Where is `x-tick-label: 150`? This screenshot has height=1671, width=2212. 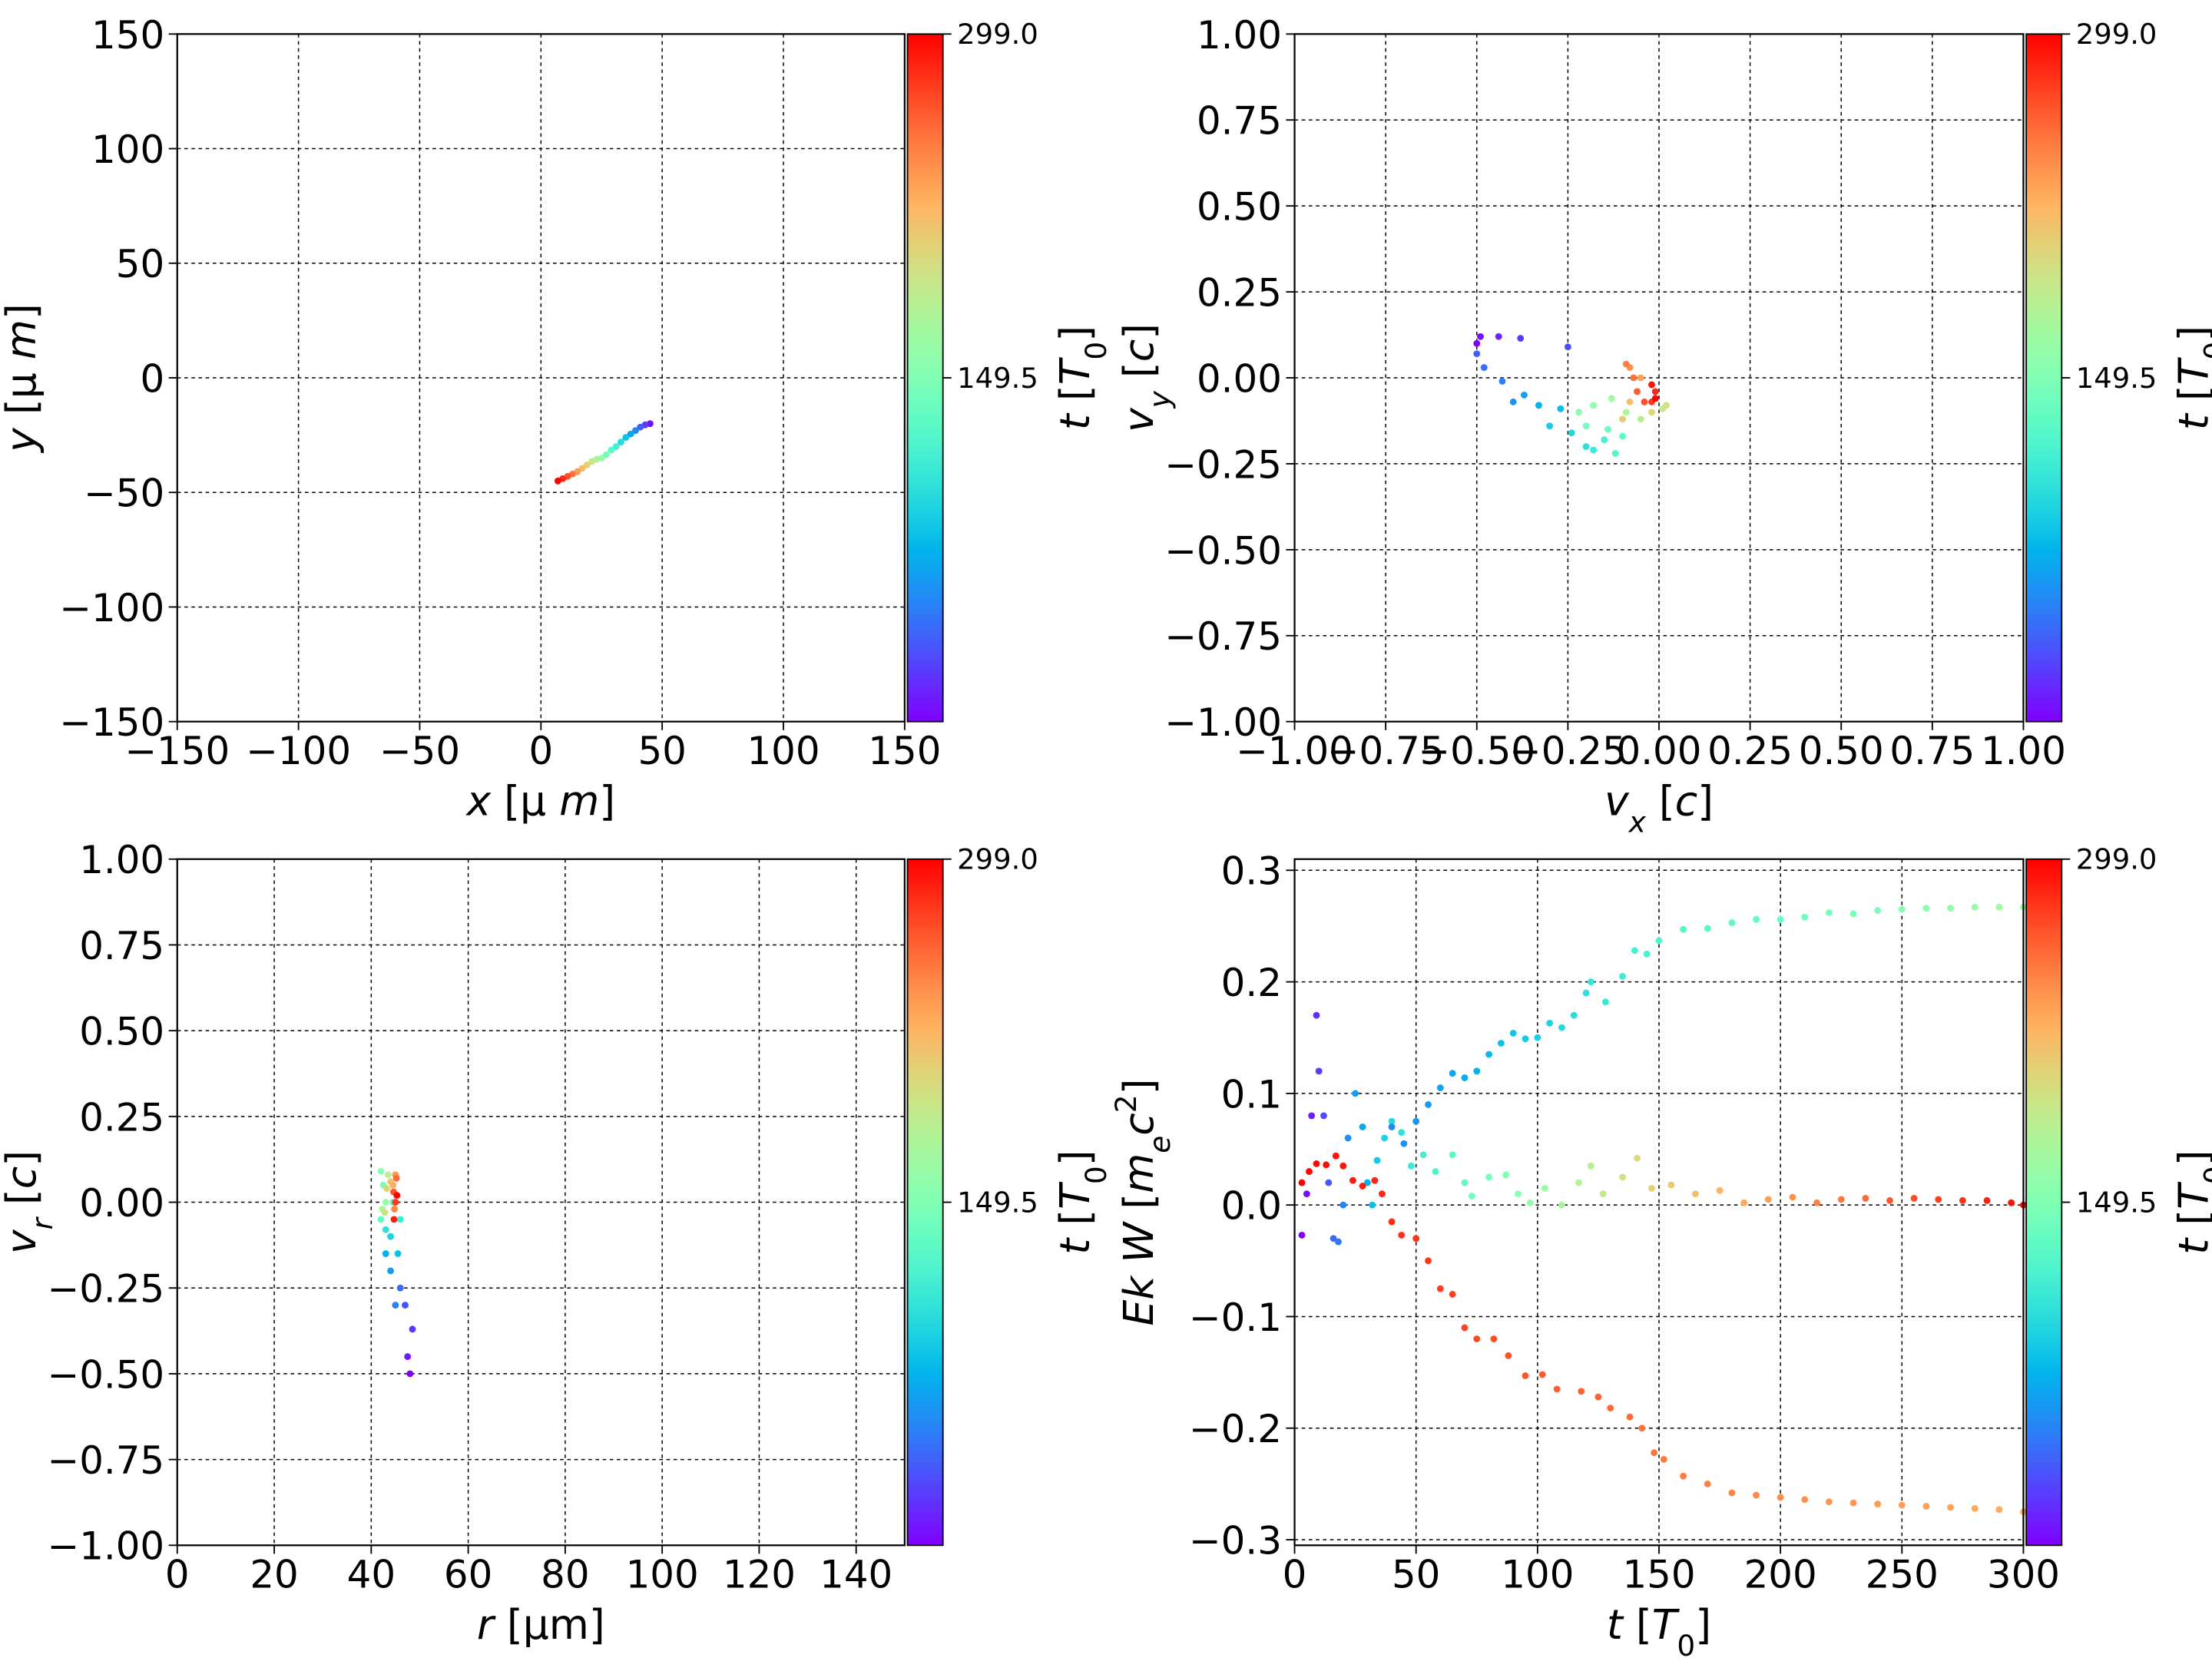
x-tick-label: 150 is located at coordinates (904, 751).